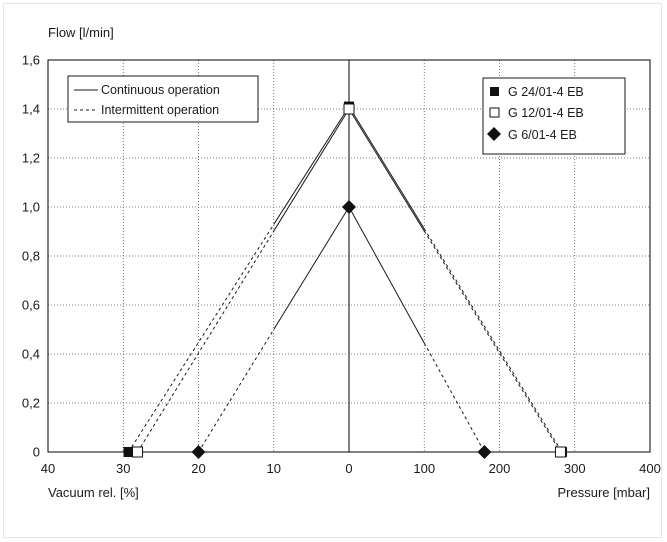 This screenshot has width=667, height=542. Describe the element at coordinates (604, 492) in the screenshot. I see `x-axis-label-pressure: Pressure [mbar]` at that location.